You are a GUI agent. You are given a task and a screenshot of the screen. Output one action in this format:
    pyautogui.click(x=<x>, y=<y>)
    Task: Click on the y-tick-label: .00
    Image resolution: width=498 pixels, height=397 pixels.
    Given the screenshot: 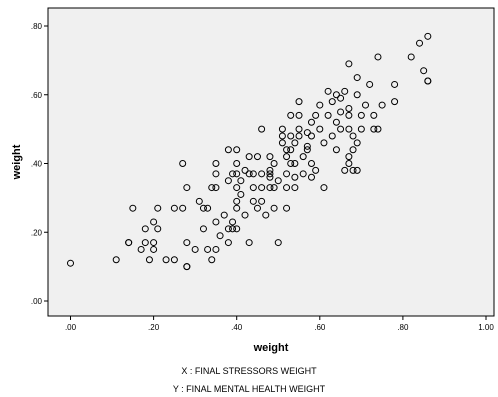 What is the action you would take?
    pyautogui.click(x=37, y=301)
    